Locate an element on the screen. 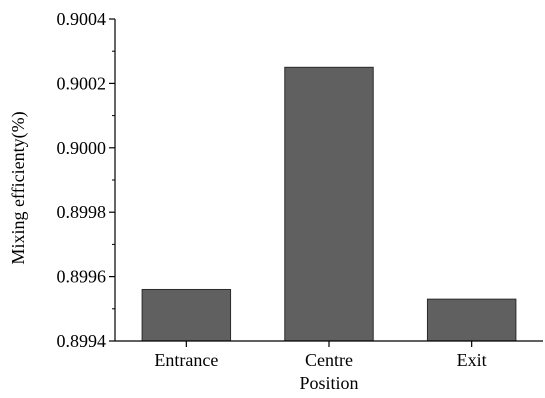  bar-entrance is located at coordinates (186, 315).